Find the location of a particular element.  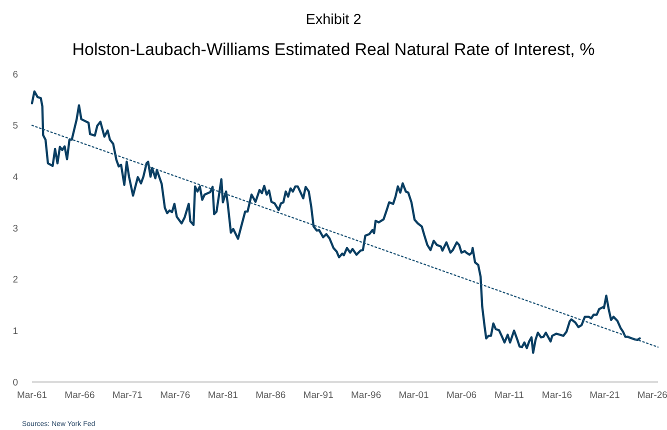

chart-title: Exhibit 2 is located at coordinates (334, 20).